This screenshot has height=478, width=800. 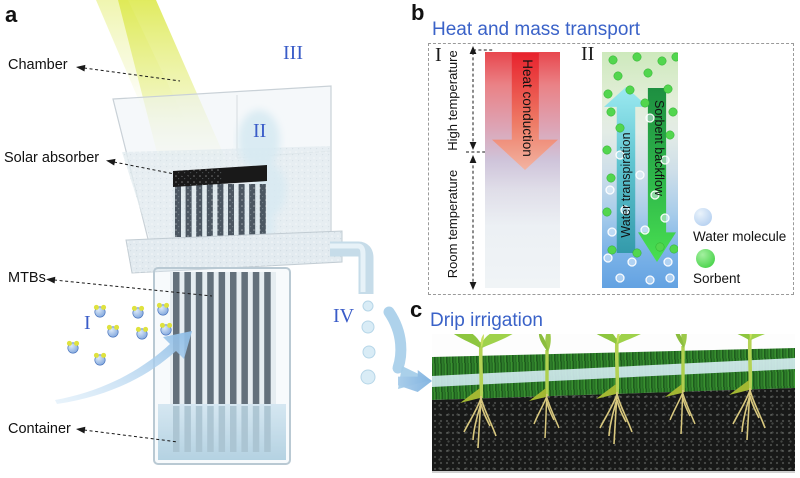 I want to click on seedlings, so click(x=616, y=392).